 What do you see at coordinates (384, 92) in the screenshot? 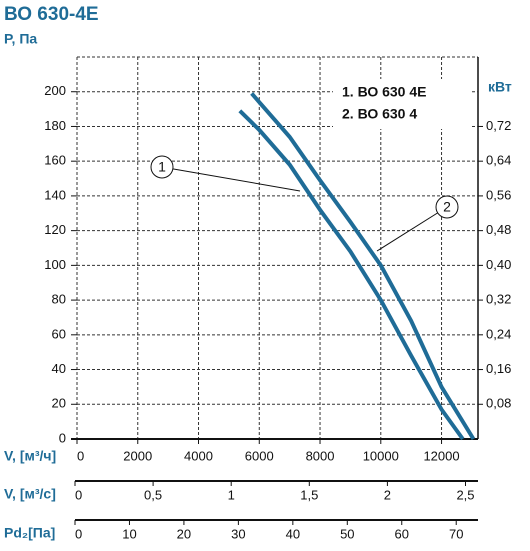
I see `legend-entry: 1. ВО 630 4Е` at bounding box center [384, 92].